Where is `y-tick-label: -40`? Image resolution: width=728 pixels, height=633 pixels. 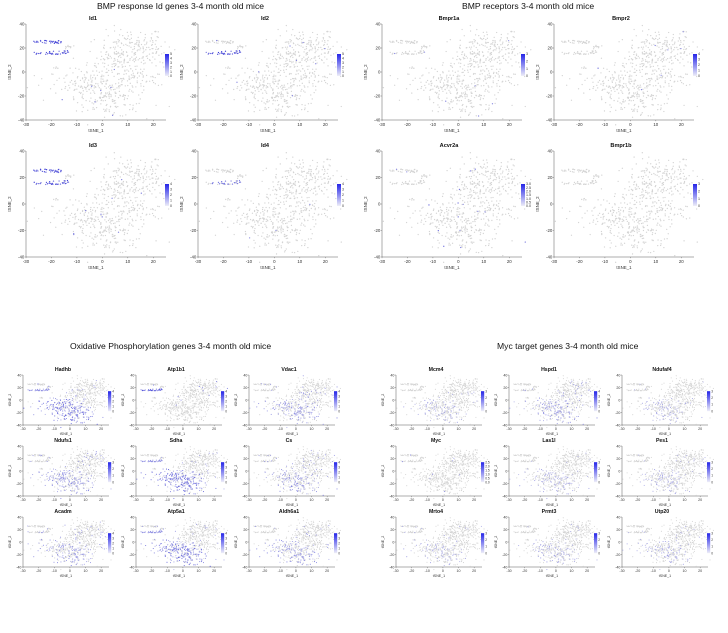 y-tick-label: -40 is located at coordinates (193, 120).